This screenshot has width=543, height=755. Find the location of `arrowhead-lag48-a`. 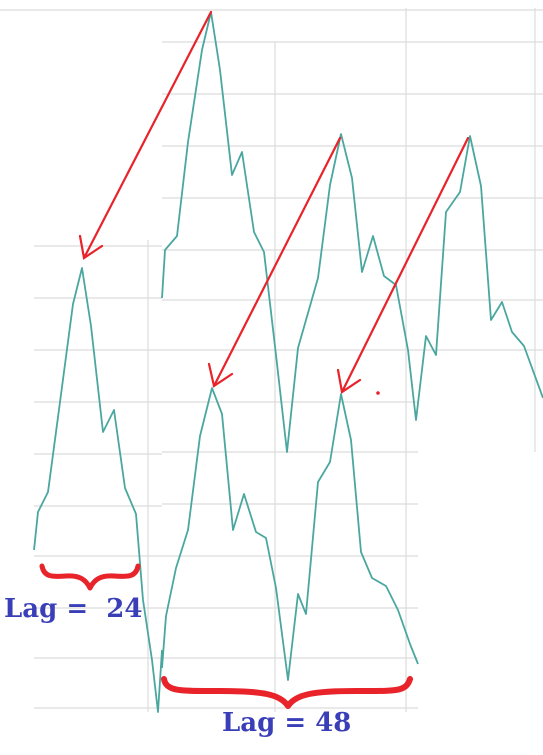

arrowhead-lag48-a is located at coordinates (220, 375).